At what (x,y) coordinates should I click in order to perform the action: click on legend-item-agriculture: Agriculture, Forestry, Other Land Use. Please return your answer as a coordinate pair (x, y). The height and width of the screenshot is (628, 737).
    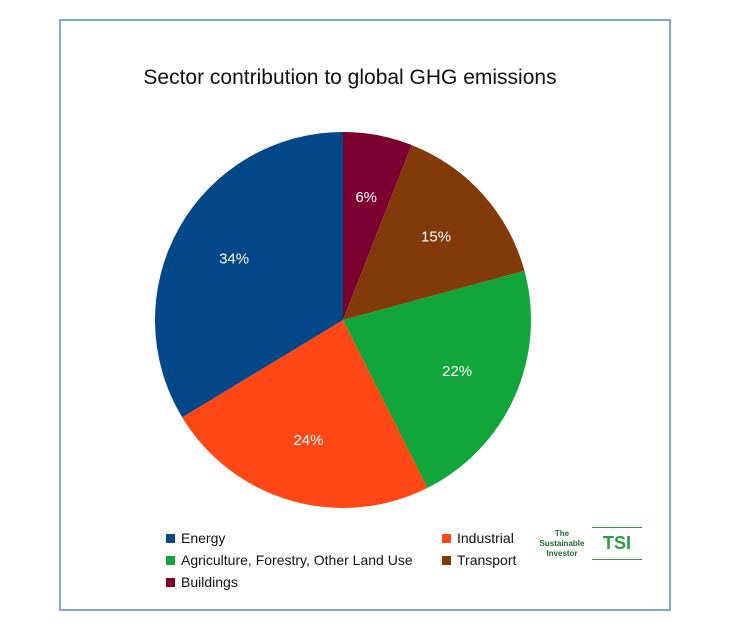
    Looking at the image, I should click on (289, 560).